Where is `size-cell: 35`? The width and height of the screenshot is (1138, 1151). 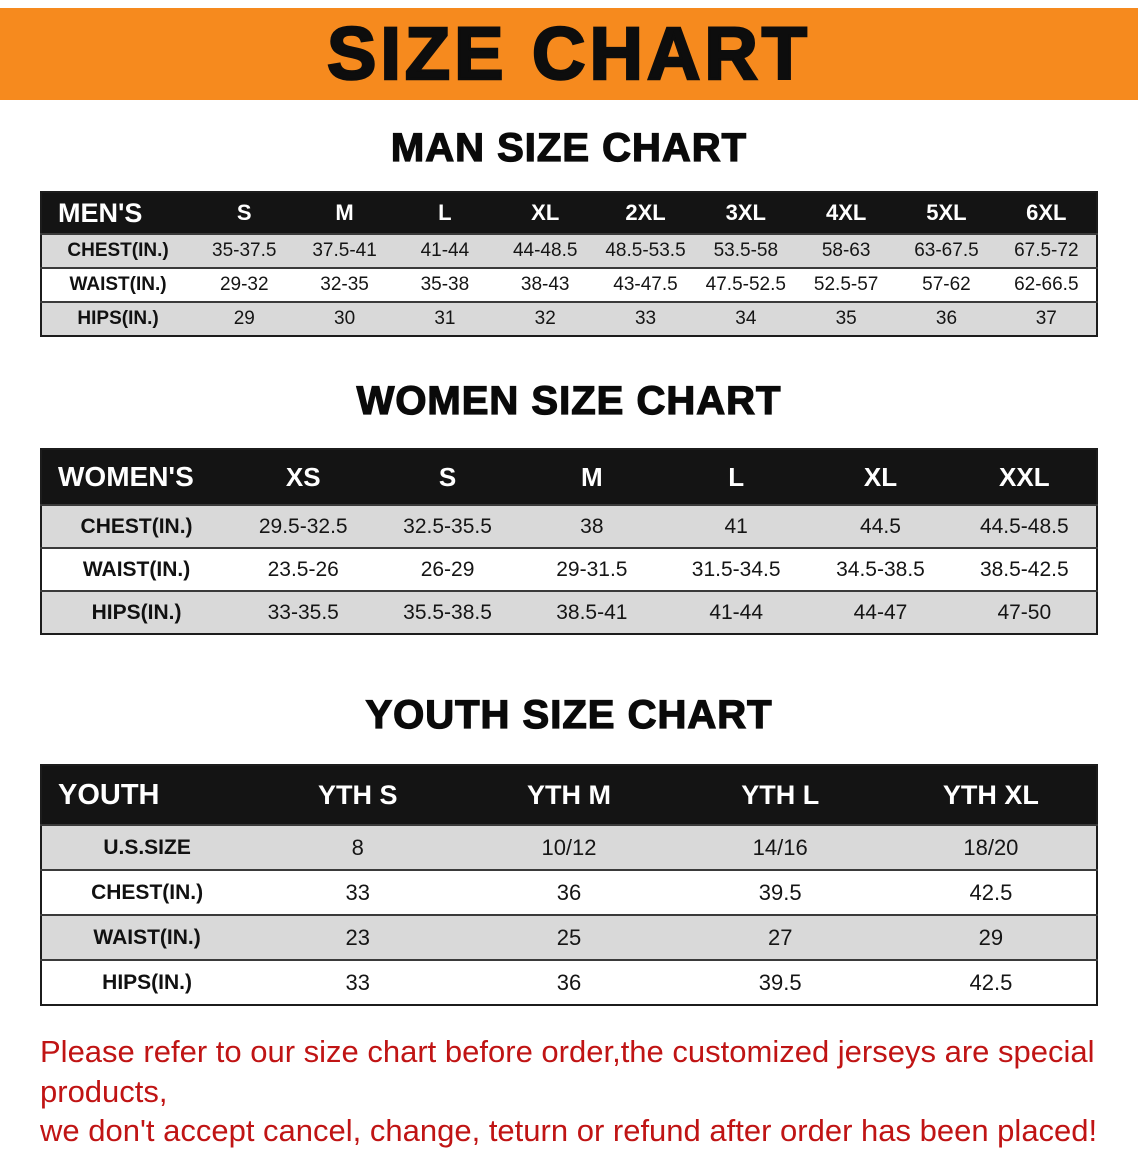
size-cell: 35 is located at coordinates (846, 319).